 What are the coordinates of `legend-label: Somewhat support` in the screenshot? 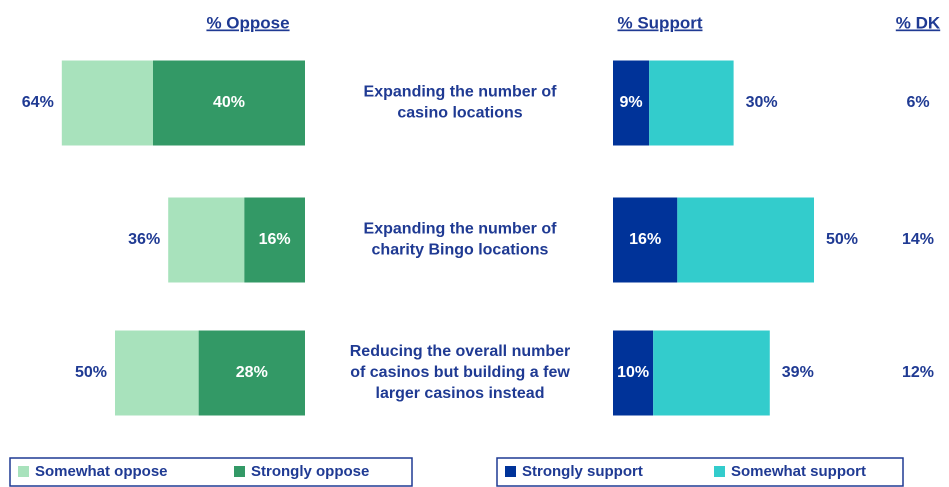 It's located at (798, 471).